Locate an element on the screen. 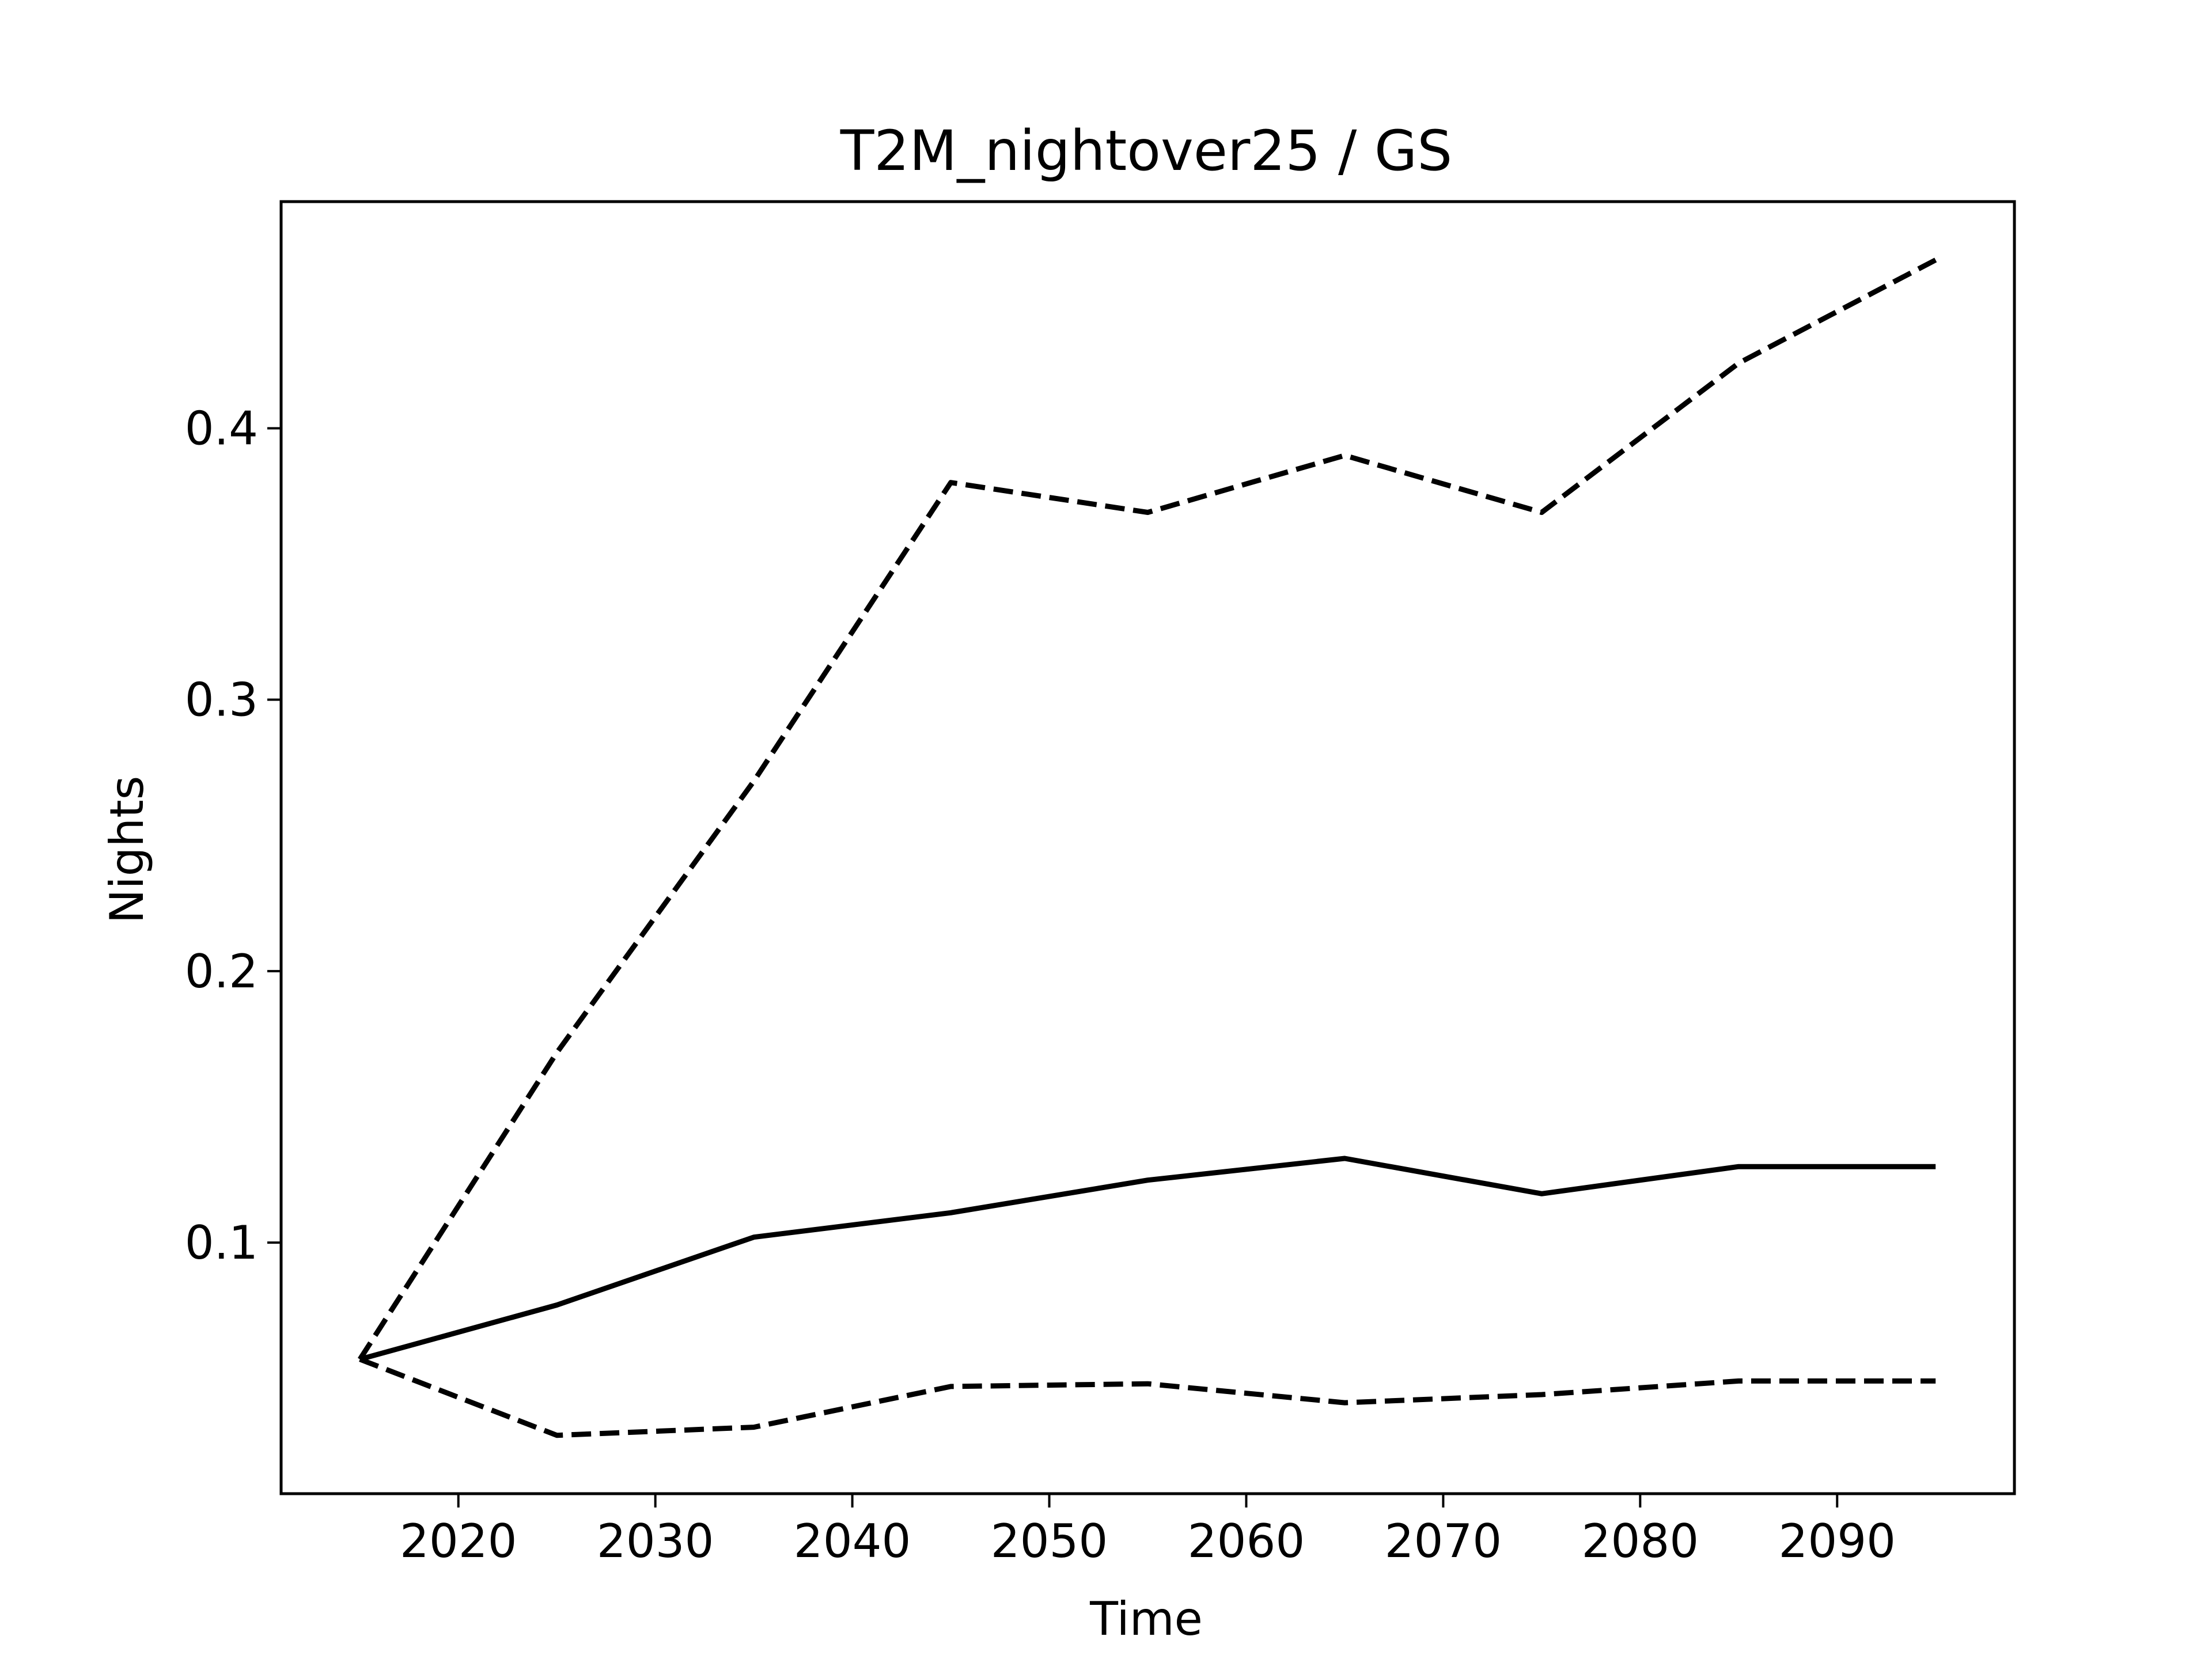 The image size is (2212, 1659). x-tick-label: 2070 is located at coordinates (1443, 1541).